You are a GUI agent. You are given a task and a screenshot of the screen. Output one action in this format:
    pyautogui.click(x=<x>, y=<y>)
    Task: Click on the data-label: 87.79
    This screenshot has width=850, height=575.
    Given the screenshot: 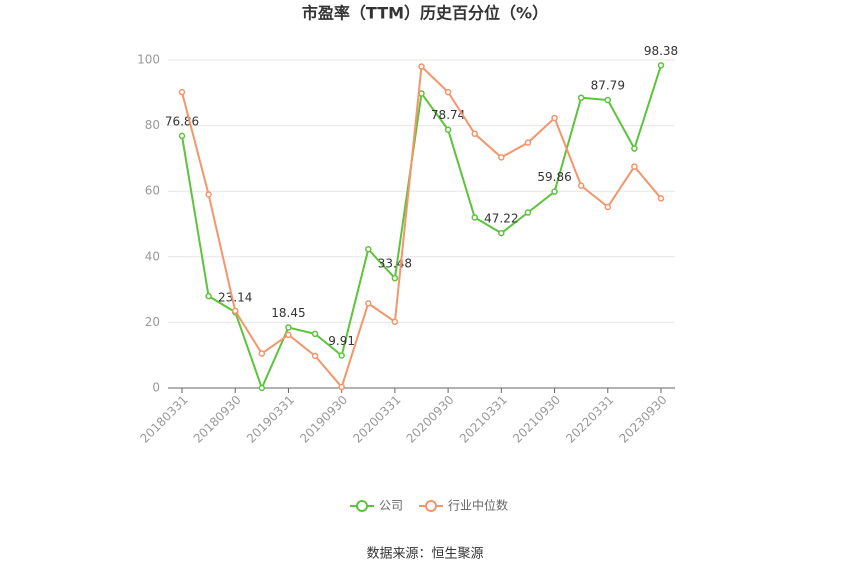 What is the action you would take?
    pyautogui.click(x=608, y=86)
    